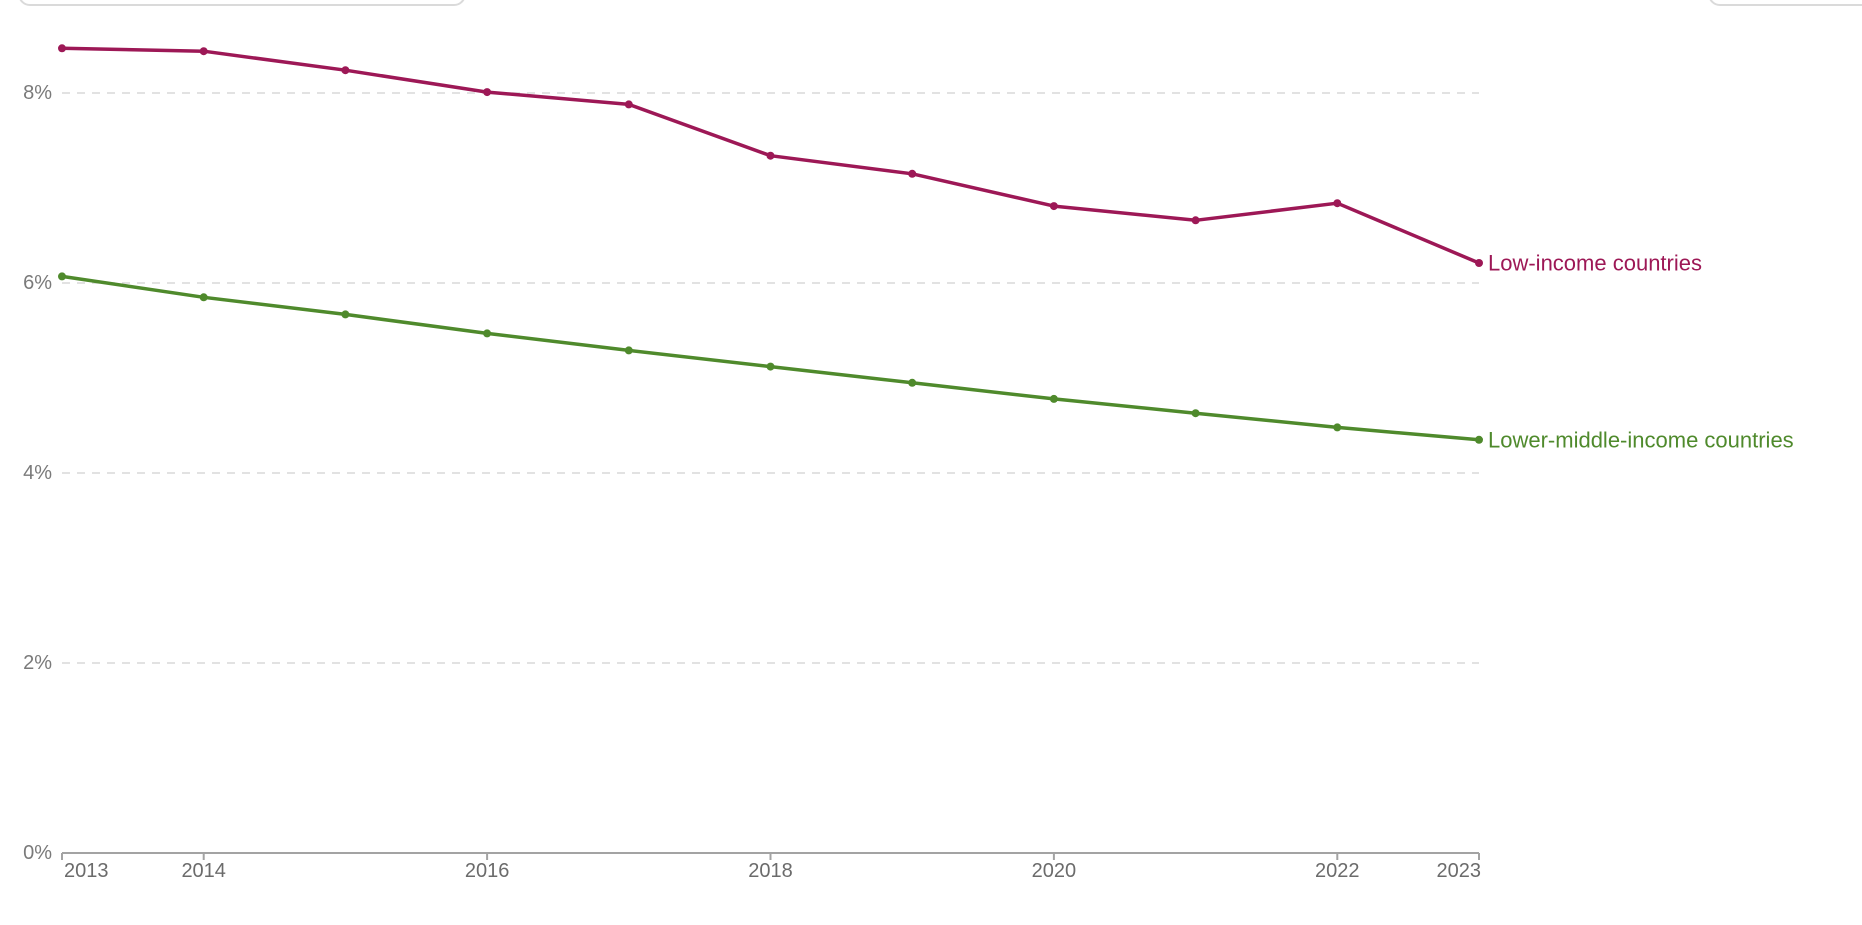 The image size is (1862, 925). What do you see at coordinates (1195, 413) in the screenshot?
I see `data-point-lower-middle-income-countries-2021` at bounding box center [1195, 413].